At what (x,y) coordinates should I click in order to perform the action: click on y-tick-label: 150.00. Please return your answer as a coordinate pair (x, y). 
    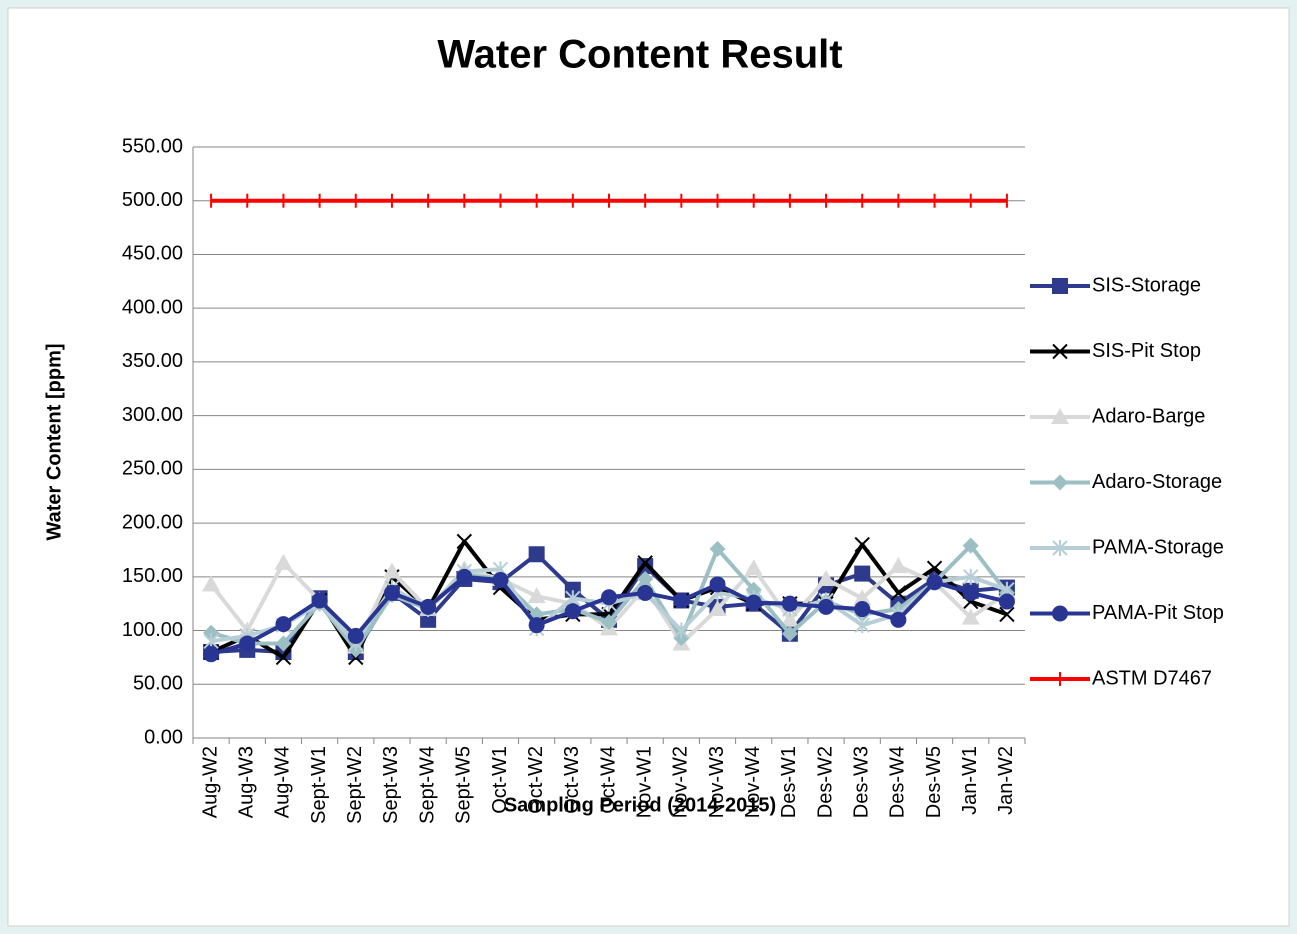
    Looking at the image, I should click on (152, 576).